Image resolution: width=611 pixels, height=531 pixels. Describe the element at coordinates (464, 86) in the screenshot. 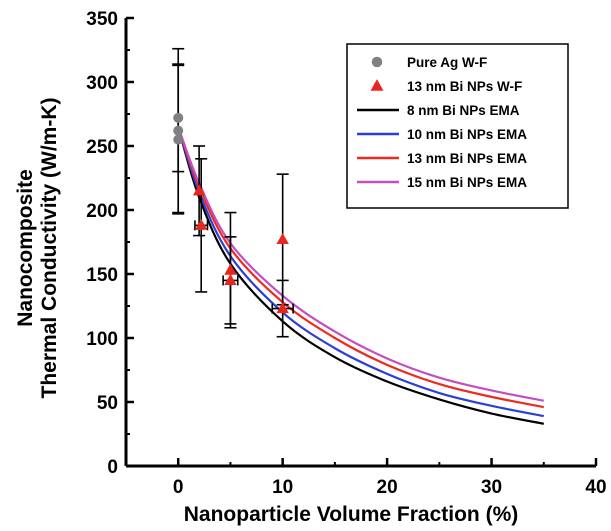

I see `legend-label: 13 nm Bi NPs W-F` at that location.